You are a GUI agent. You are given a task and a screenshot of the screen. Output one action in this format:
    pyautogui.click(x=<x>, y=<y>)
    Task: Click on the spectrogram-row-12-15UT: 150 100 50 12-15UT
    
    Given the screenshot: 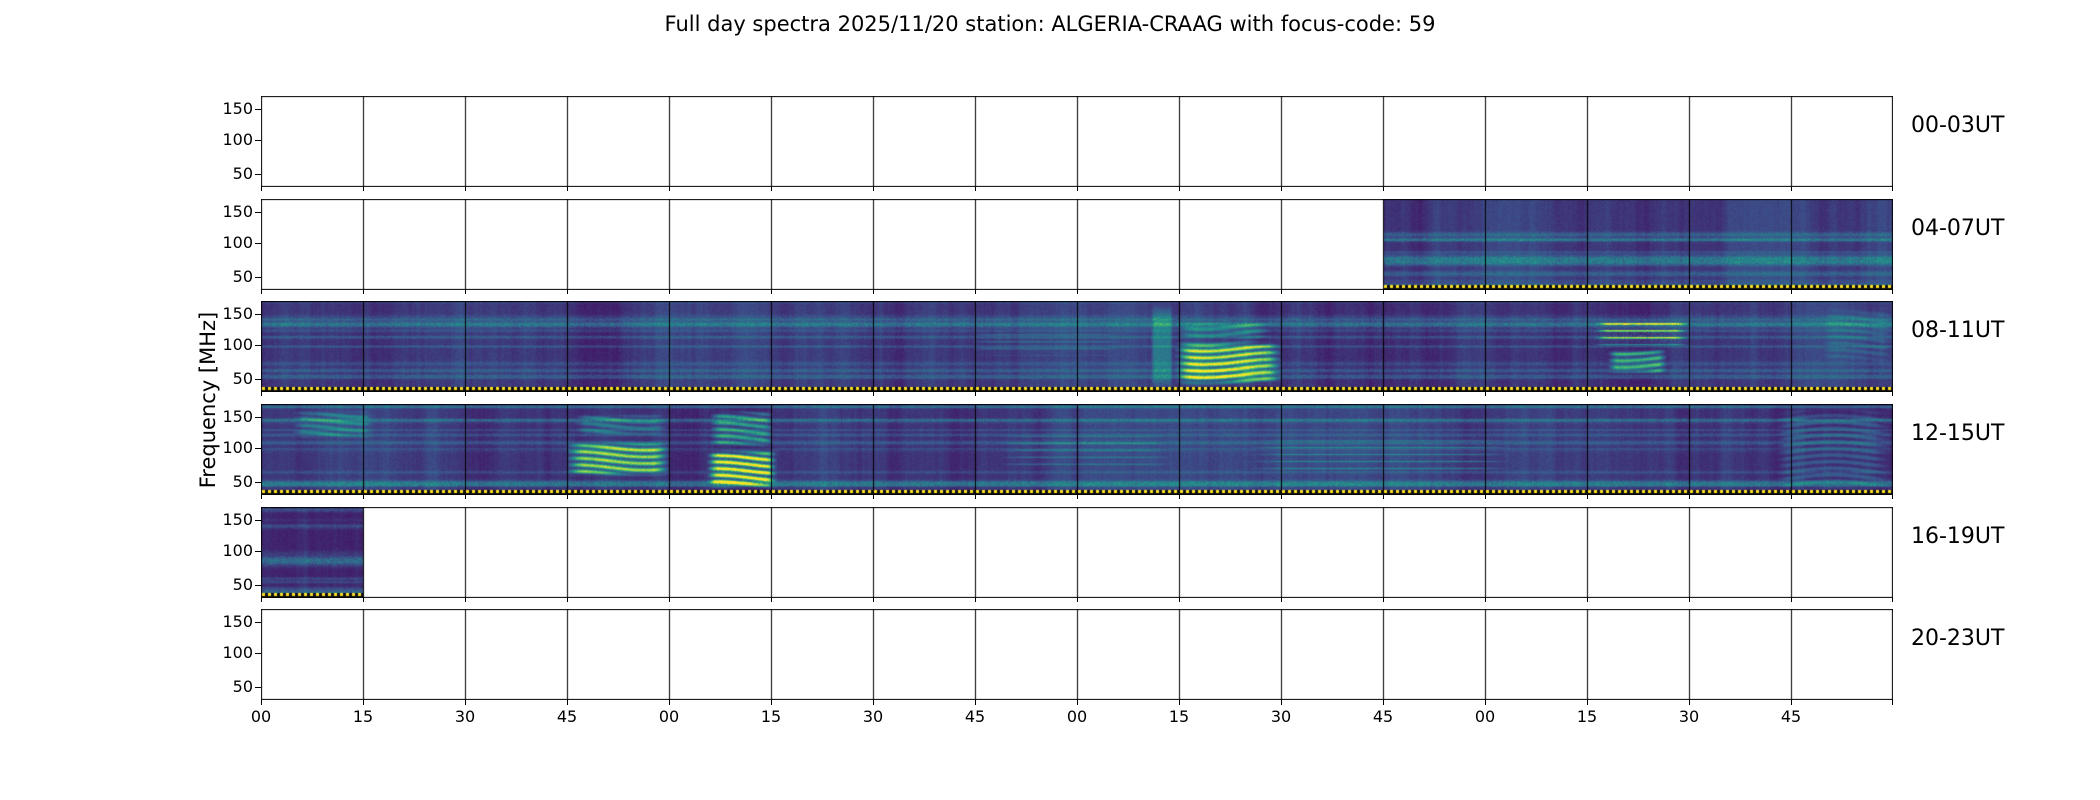 What is the action you would take?
    pyautogui.click(x=1113, y=451)
    